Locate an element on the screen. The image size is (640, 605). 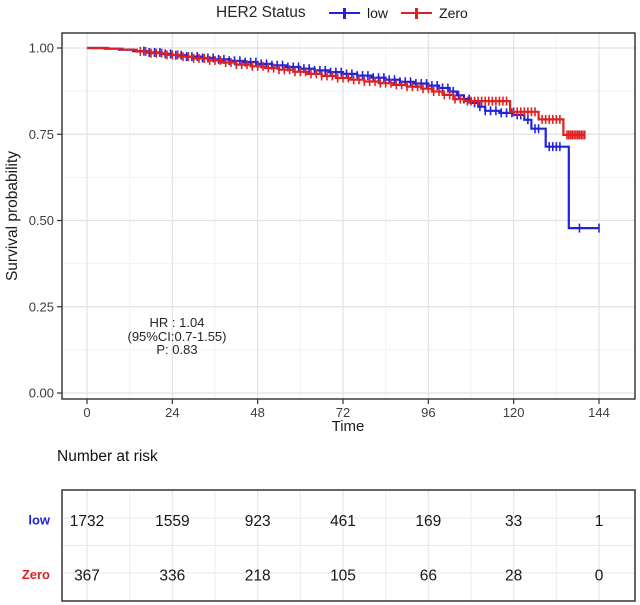
risk-value: 1 is located at coordinates (599, 521).